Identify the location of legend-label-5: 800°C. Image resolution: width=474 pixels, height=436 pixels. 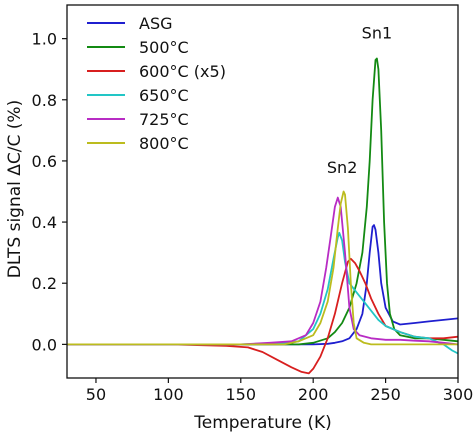
(164, 143).